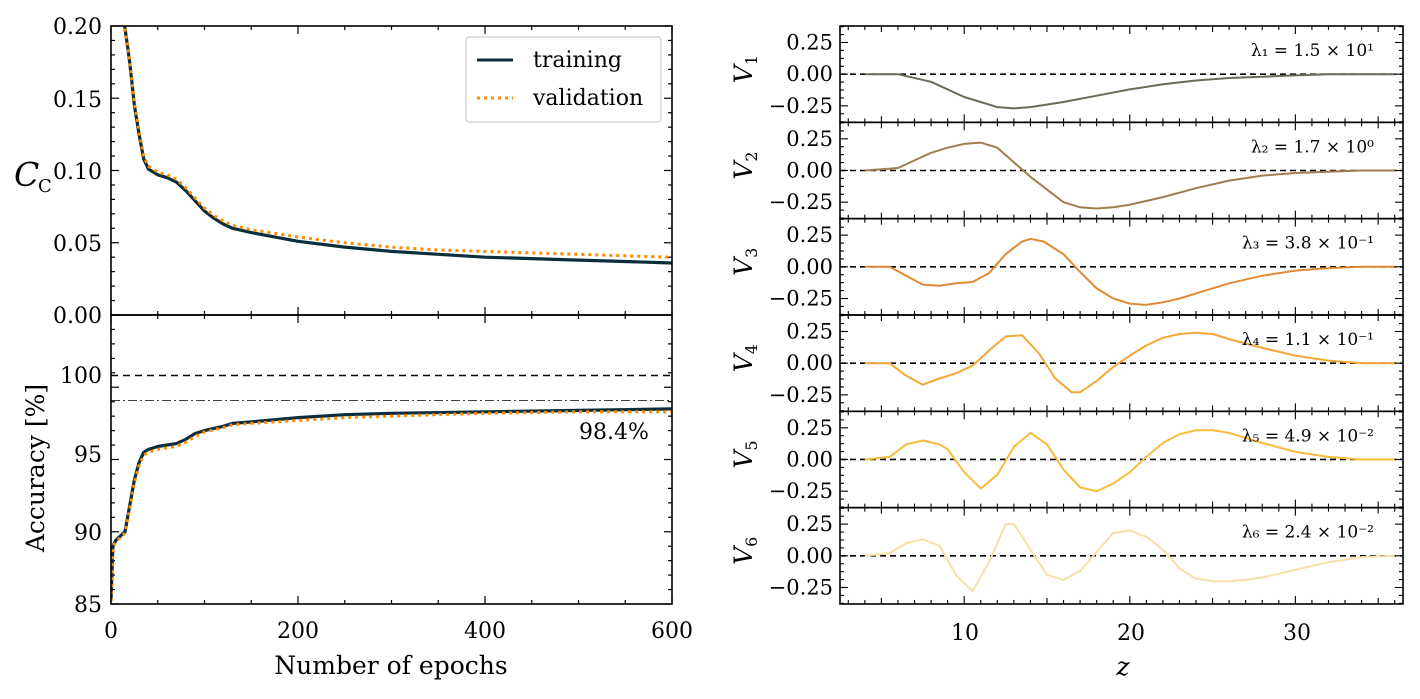  Describe the element at coordinates (751, 349) in the screenshot. I see `eig-ylabel-sub-V4: 4` at that location.